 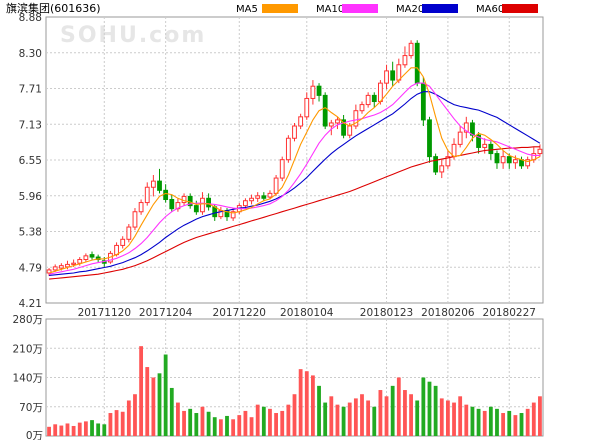 I want to click on price-y-tick: 4.21, so click(x=30, y=304).